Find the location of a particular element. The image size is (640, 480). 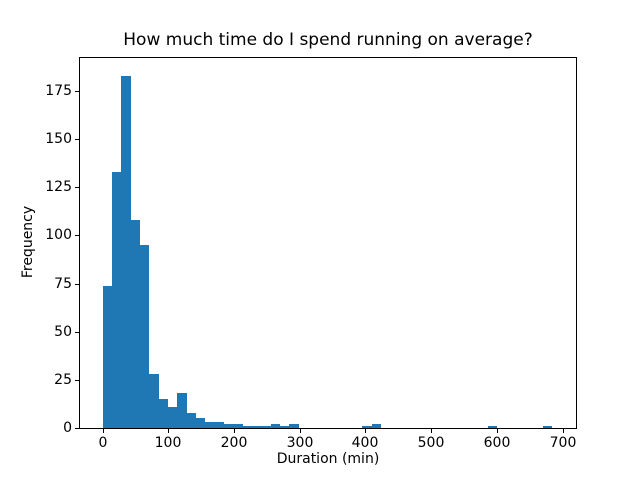

y-tick-label: 0 is located at coordinates (67, 428).